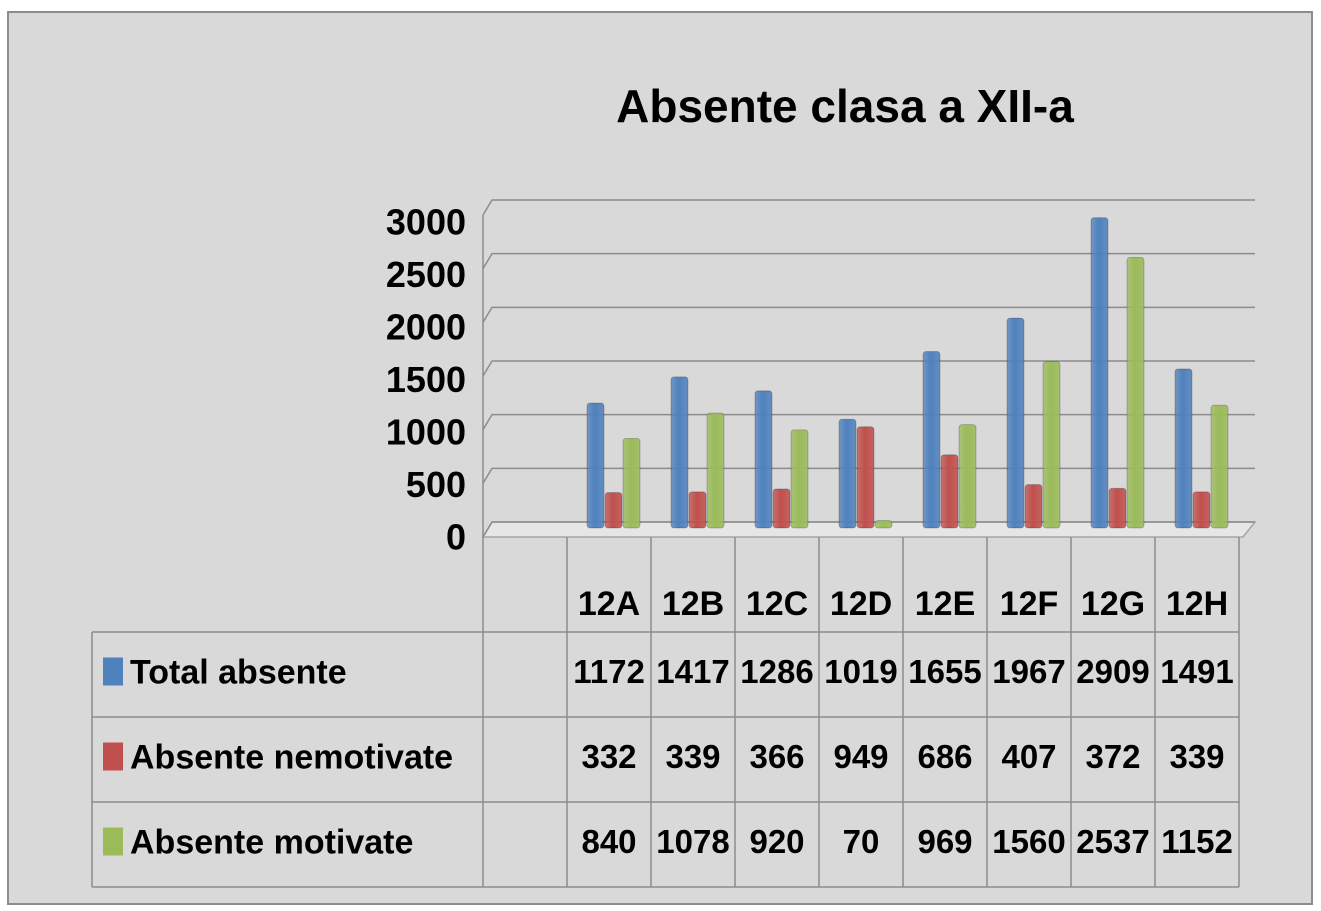 The image size is (1321, 911). Describe the element at coordinates (609, 604) in the screenshot. I see `x-tick-label: 12A` at that location.